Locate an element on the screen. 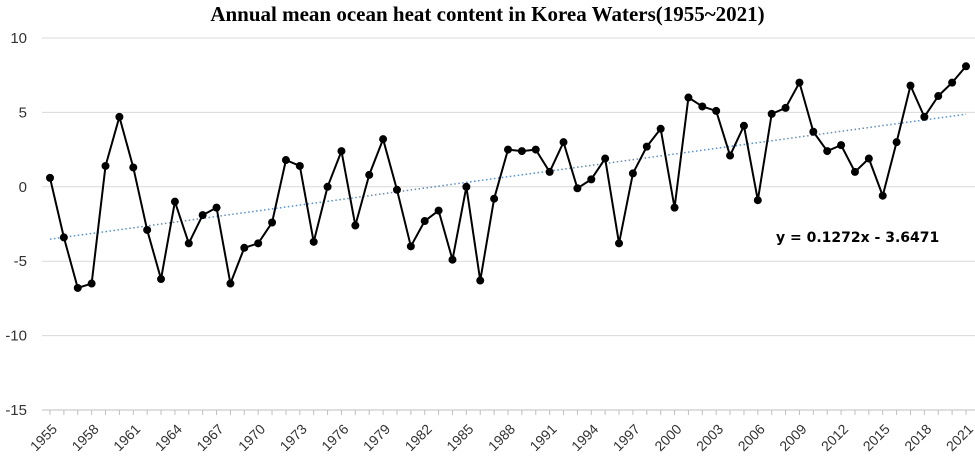 The height and width of the screenshot is (471, 975). y-tick-label: -5 is located at coordinates (20, 261).